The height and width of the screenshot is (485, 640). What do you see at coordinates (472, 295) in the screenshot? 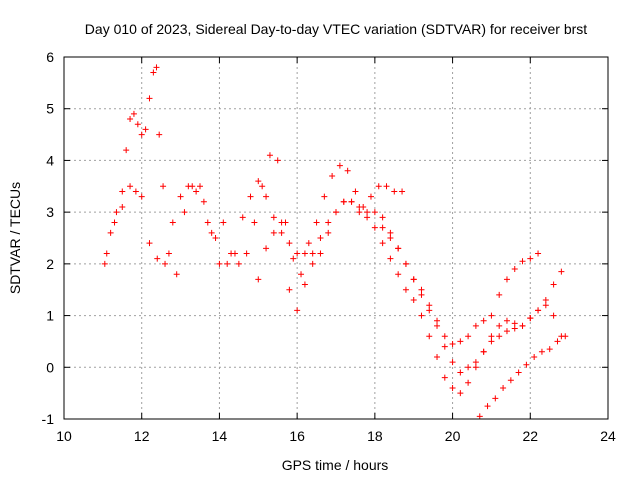
I see `series-track-d` at bounding box center [472, 295].